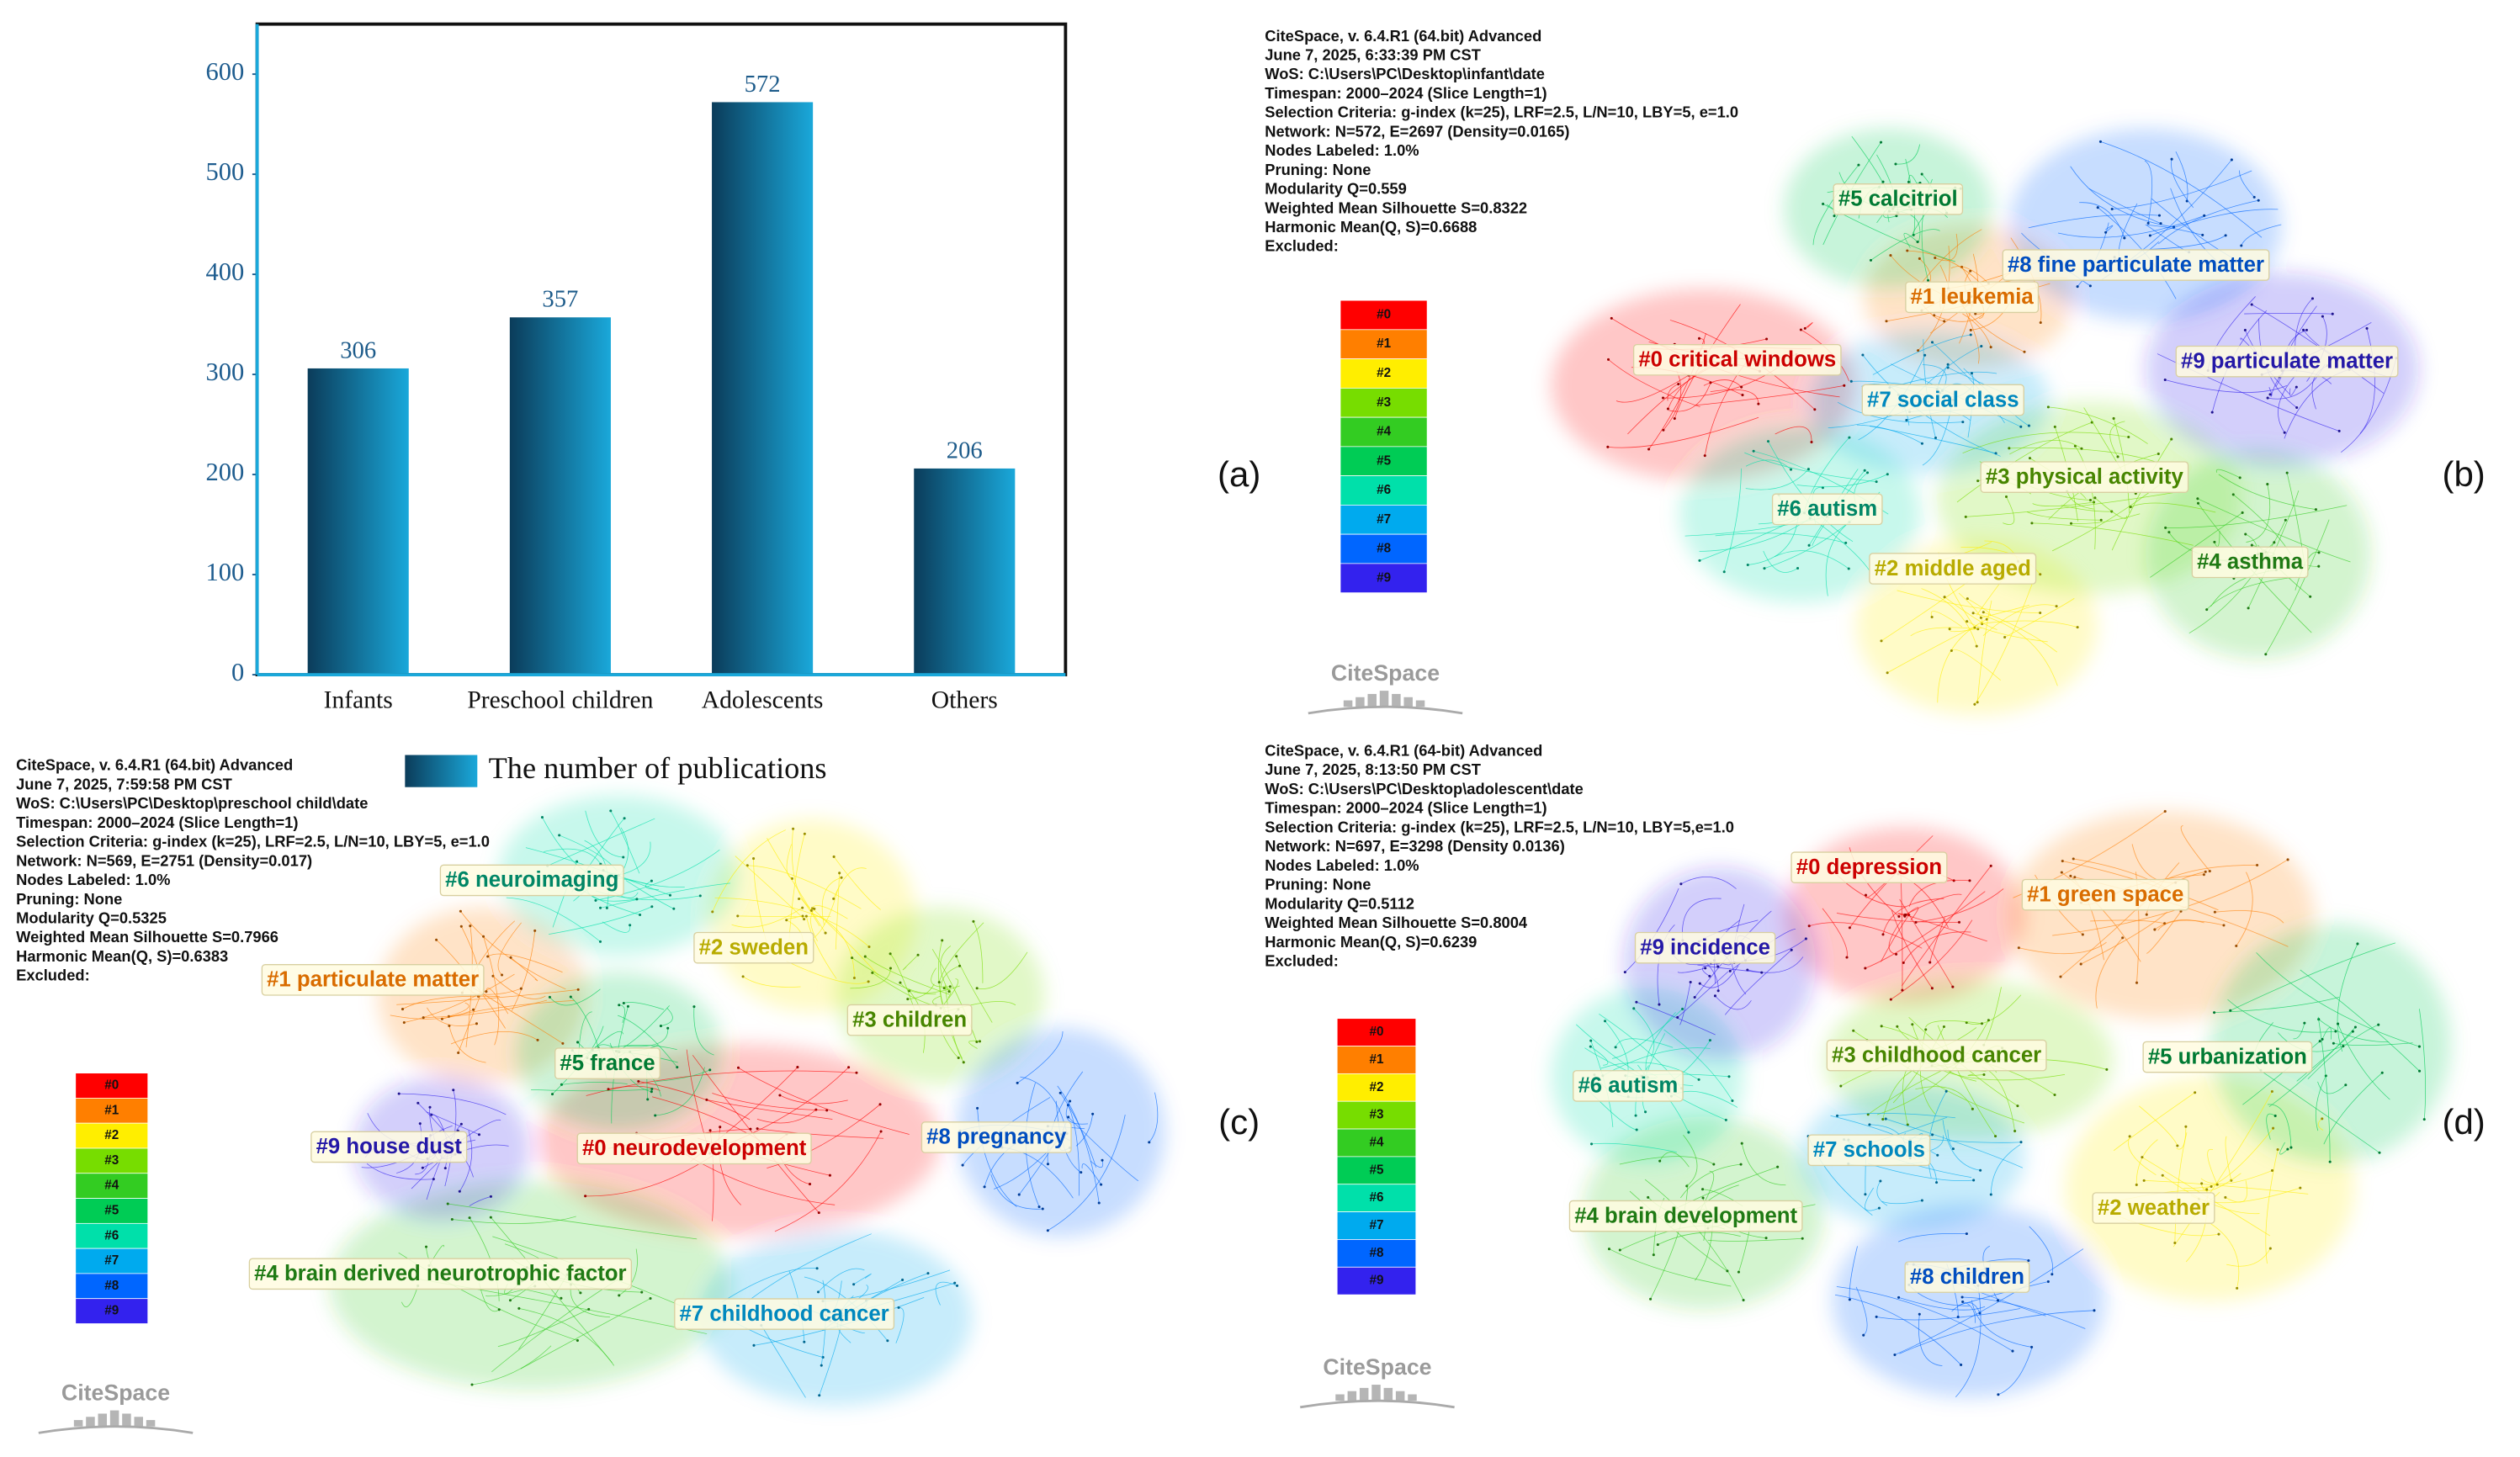 The width and height of the screenshot is (2520, 1457). Describe the element at coordinates (2463, 1122) in the screenshot. I see `panel-label: (d)` at that location.